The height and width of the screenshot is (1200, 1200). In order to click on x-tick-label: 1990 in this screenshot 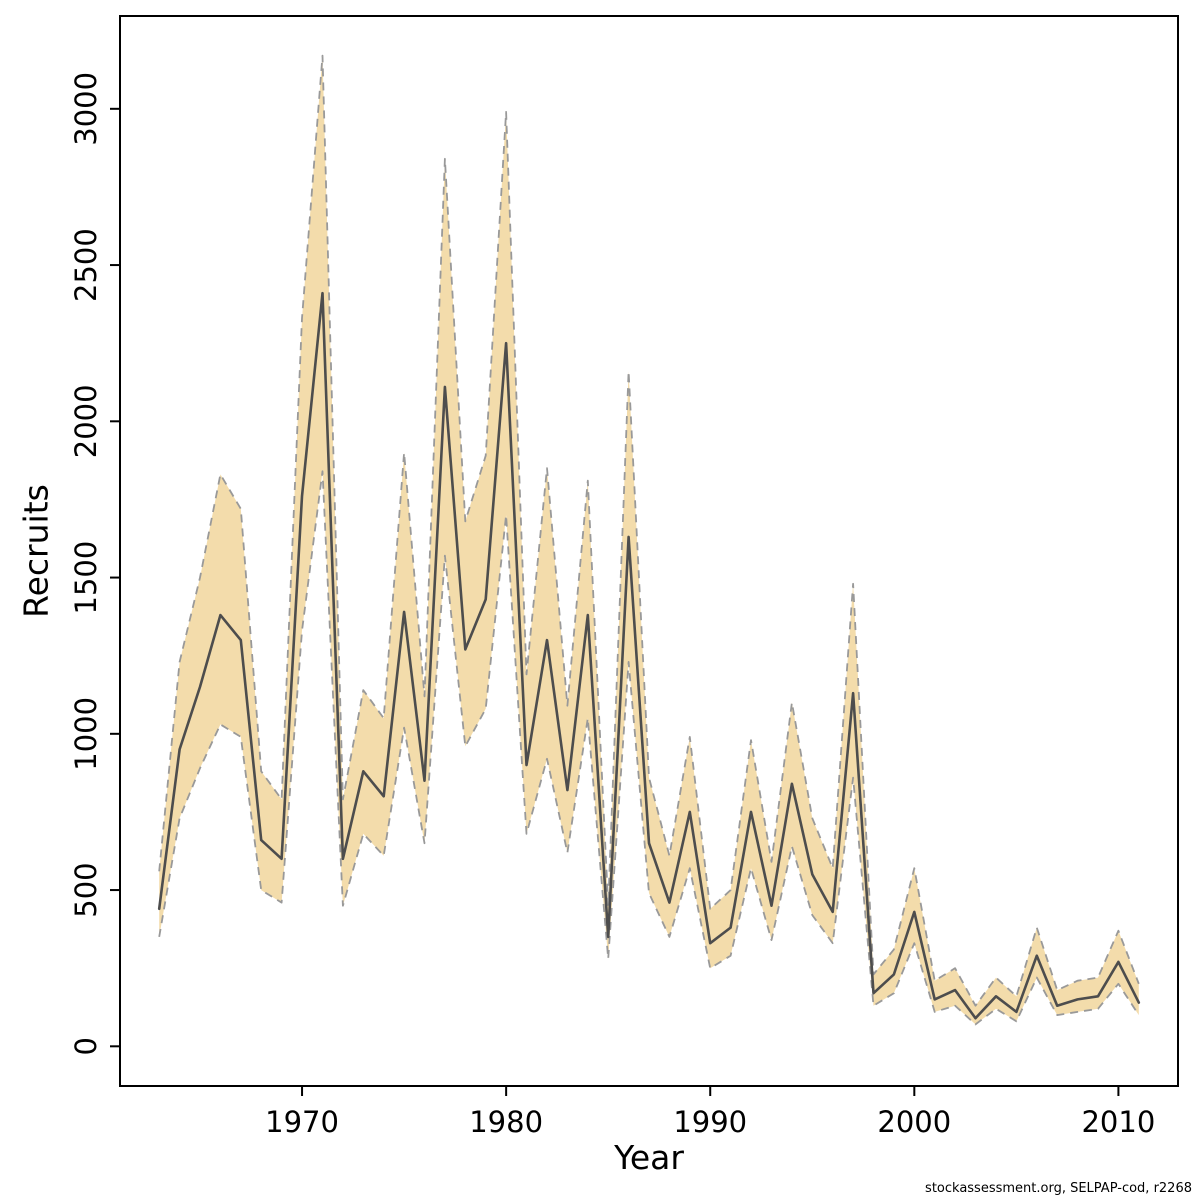, I will do `click(710, 1122)`.